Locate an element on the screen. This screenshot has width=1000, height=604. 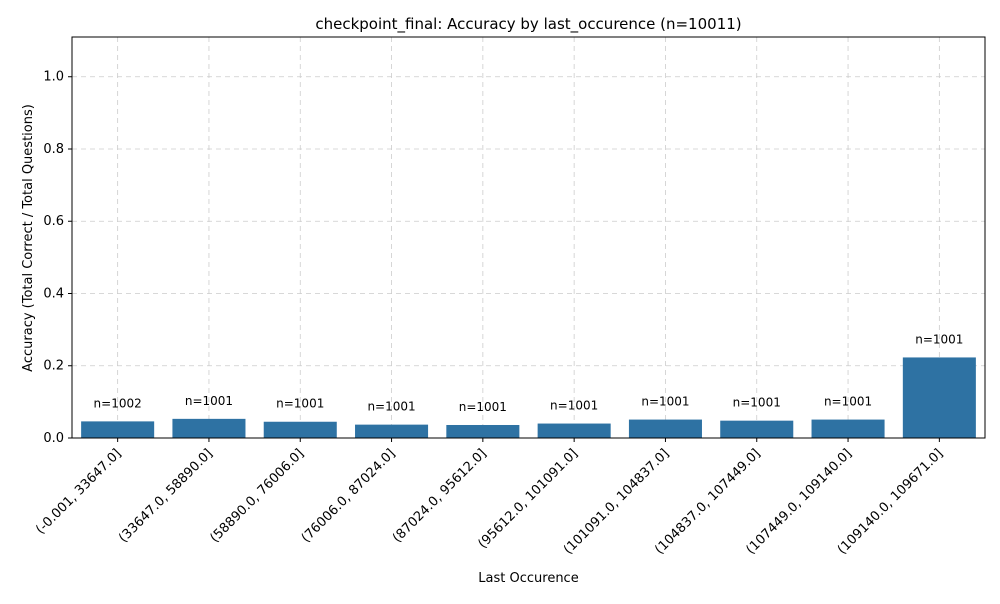
x-tick-label: (-0.001, 33647.0] is located at coordinates (78, 491).